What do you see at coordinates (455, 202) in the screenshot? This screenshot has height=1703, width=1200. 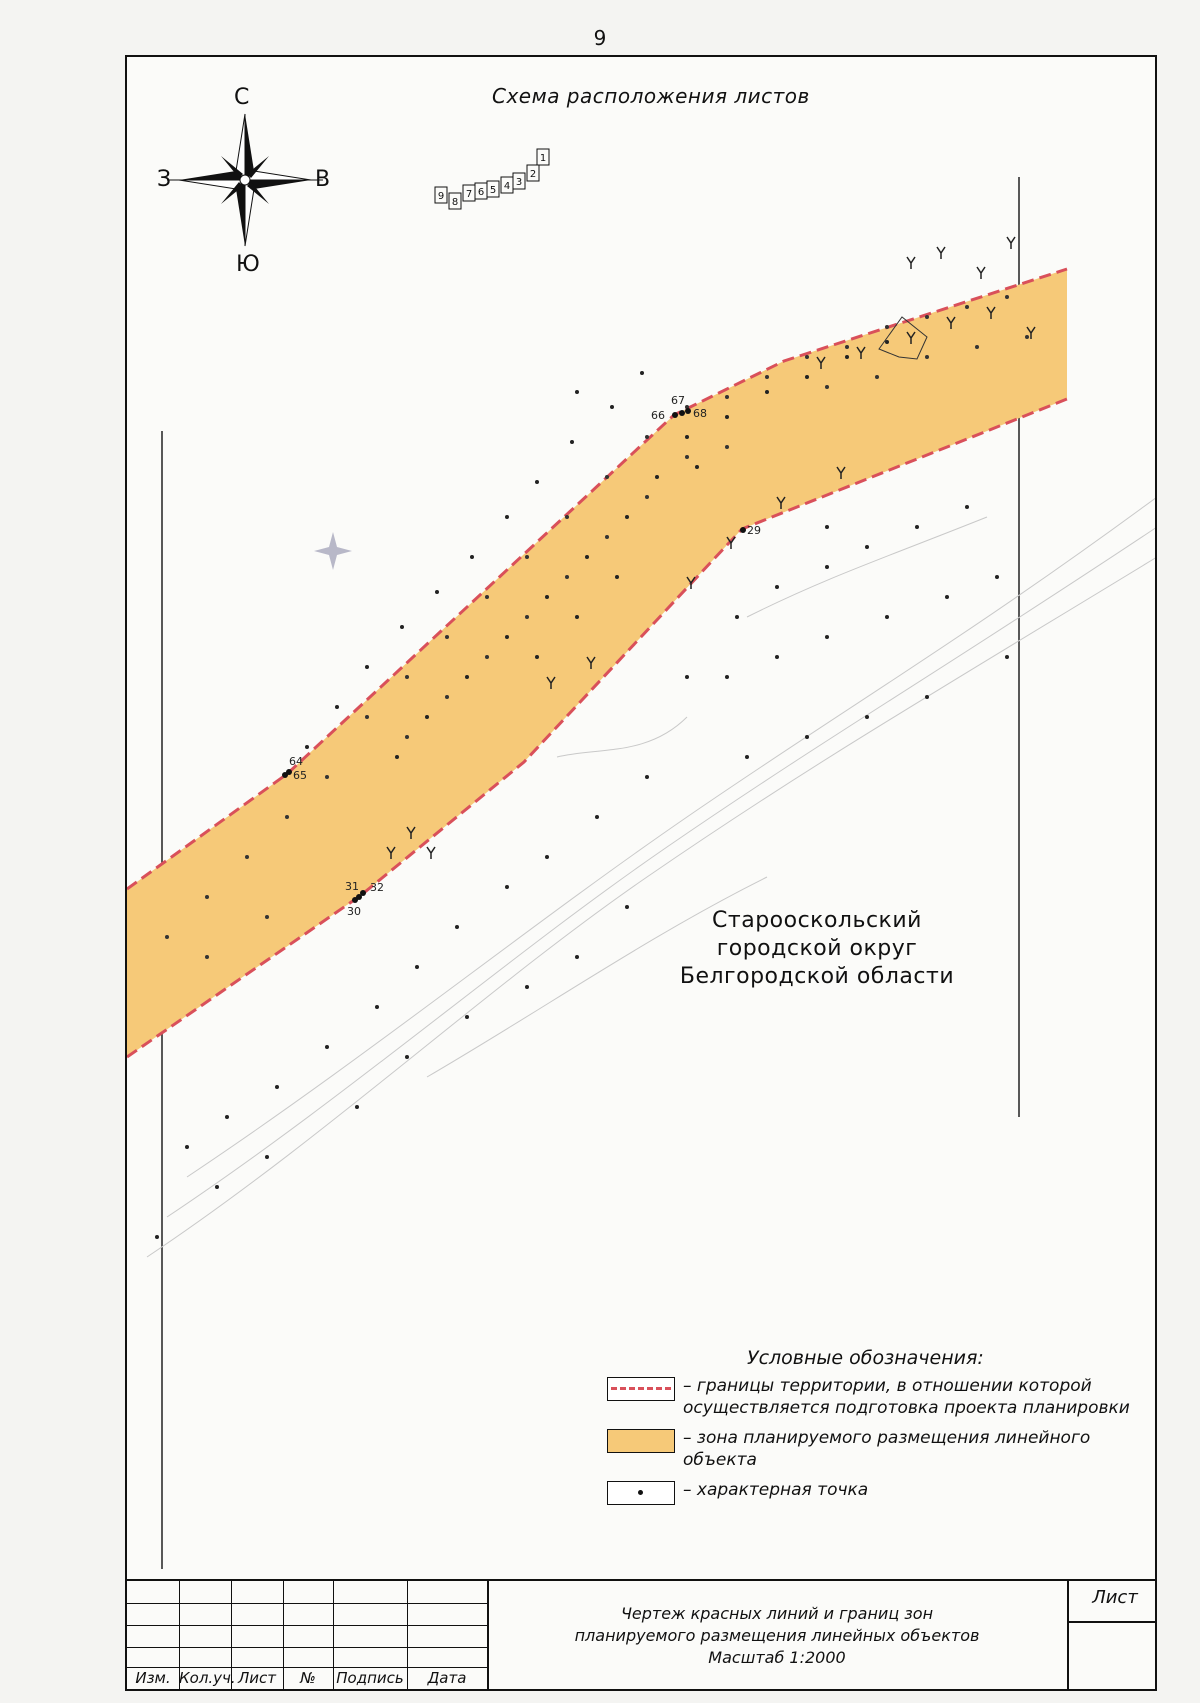 I see `svg-text: 8` at bounding box center [455, 202].